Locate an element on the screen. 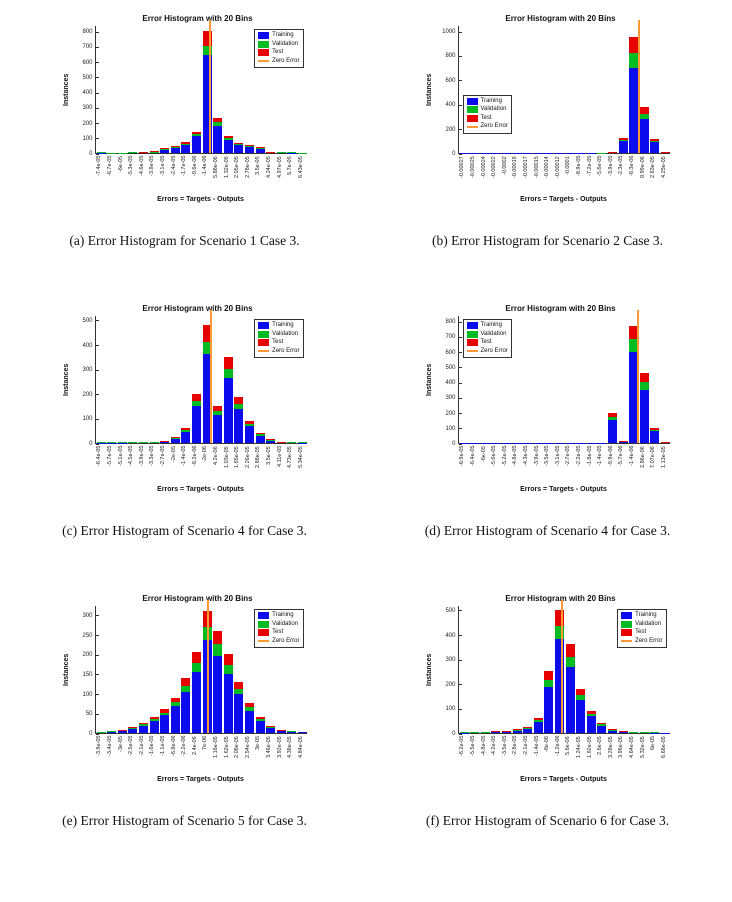 Image resolution: width=732 pixels, height=902 pixels. x-tick-label: -6.2e-05 is located at coordinates (462, 756).